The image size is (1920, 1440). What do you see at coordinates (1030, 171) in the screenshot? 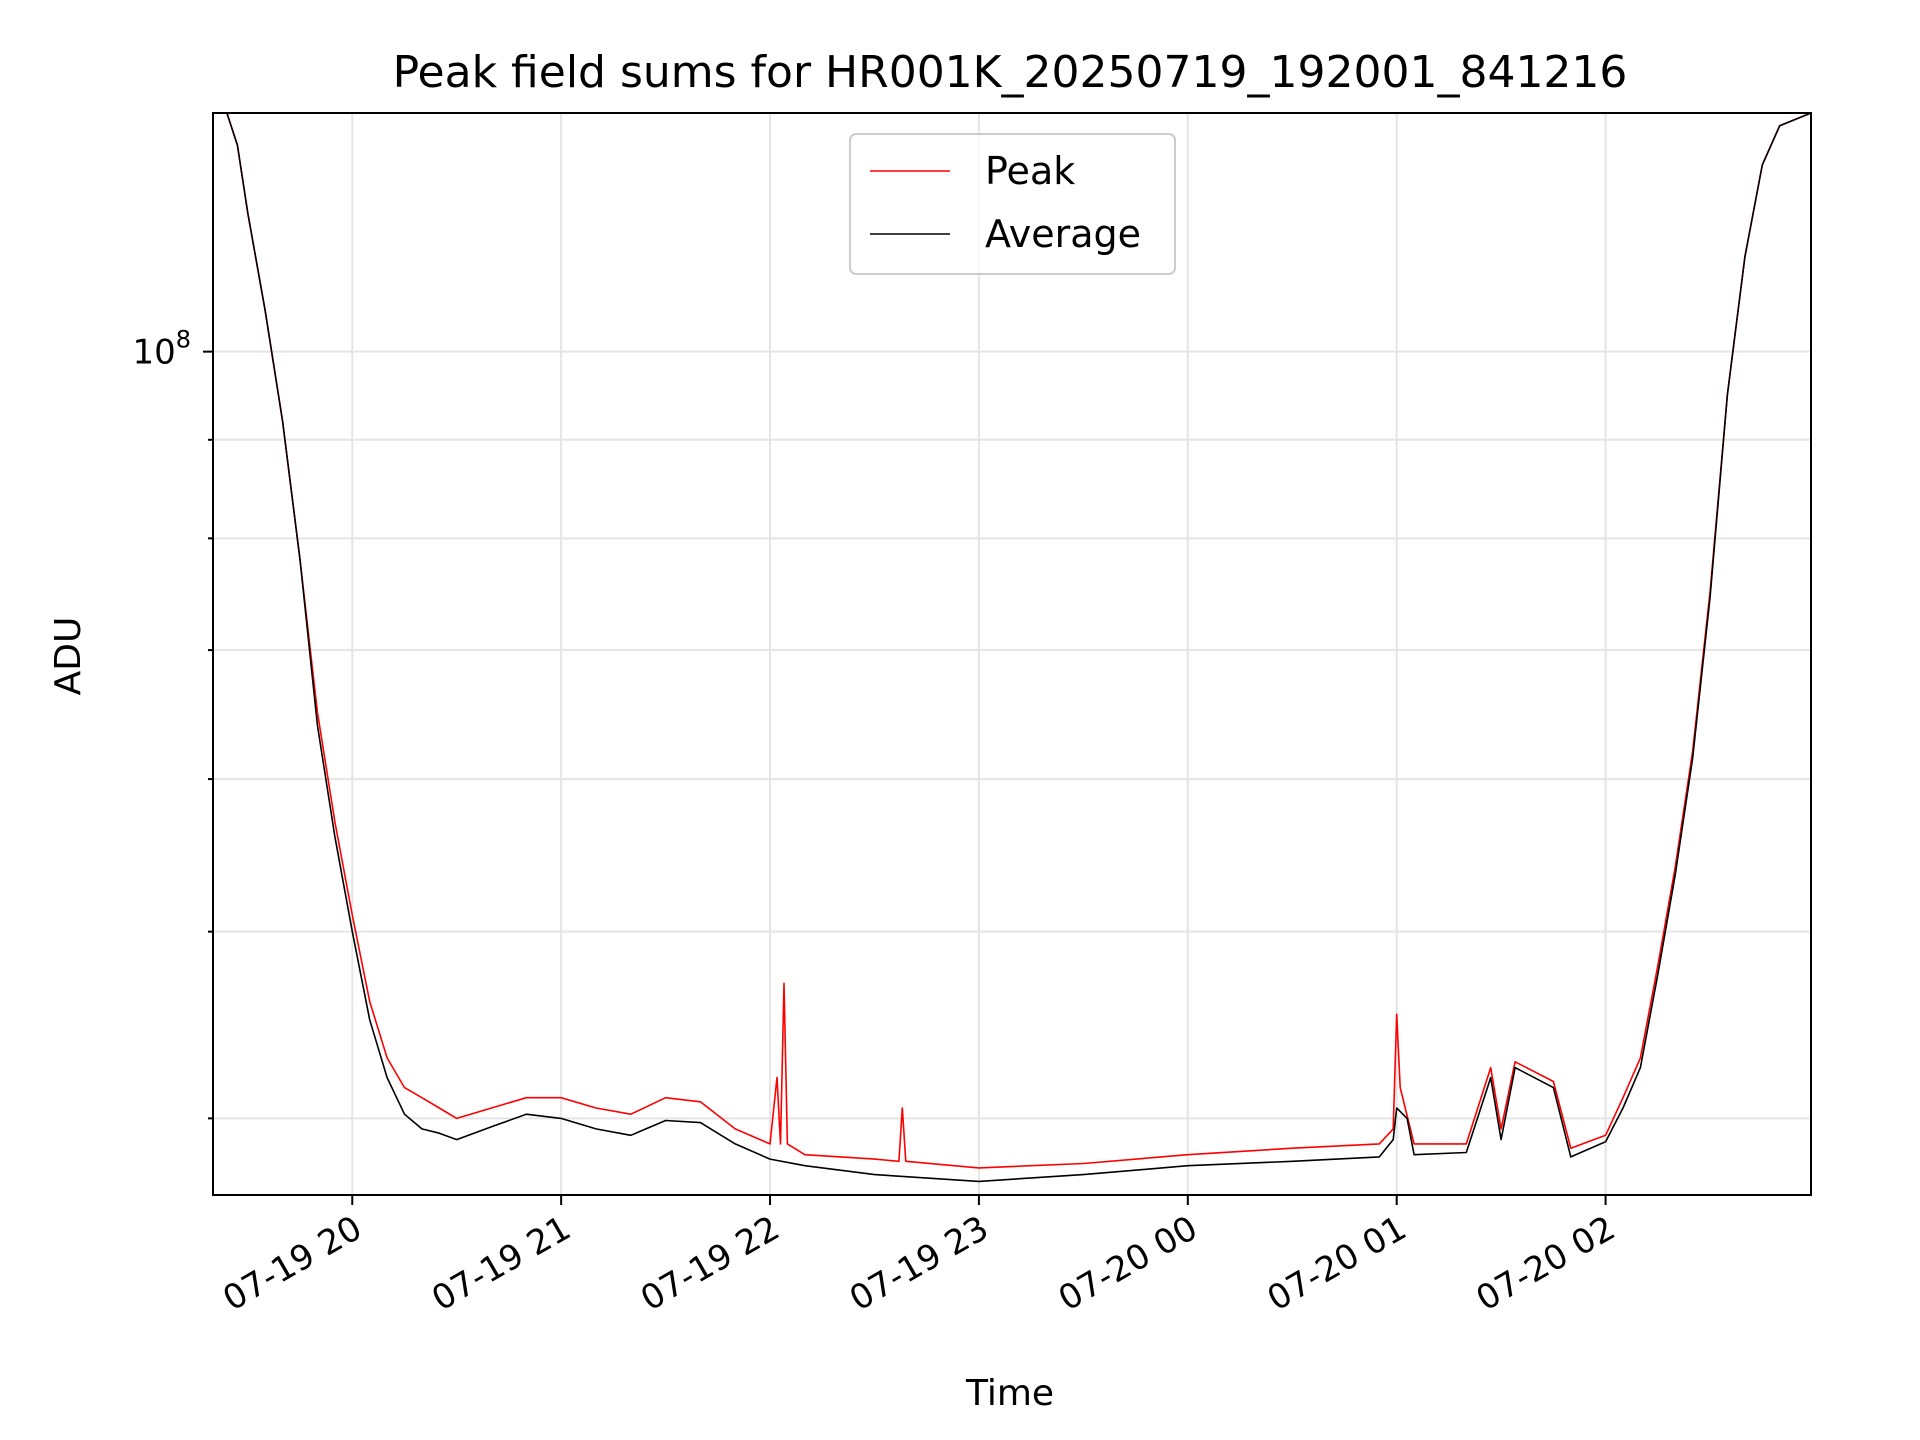
I see `legend-label-peak: Peak` at bounding box center [1030, 171].